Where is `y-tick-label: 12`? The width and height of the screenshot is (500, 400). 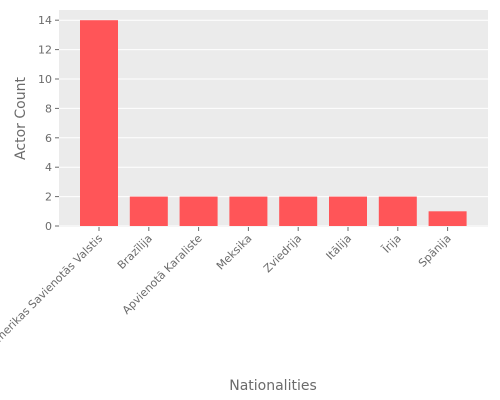 y-tick-label: 12 is located at coordinates (45, 50).